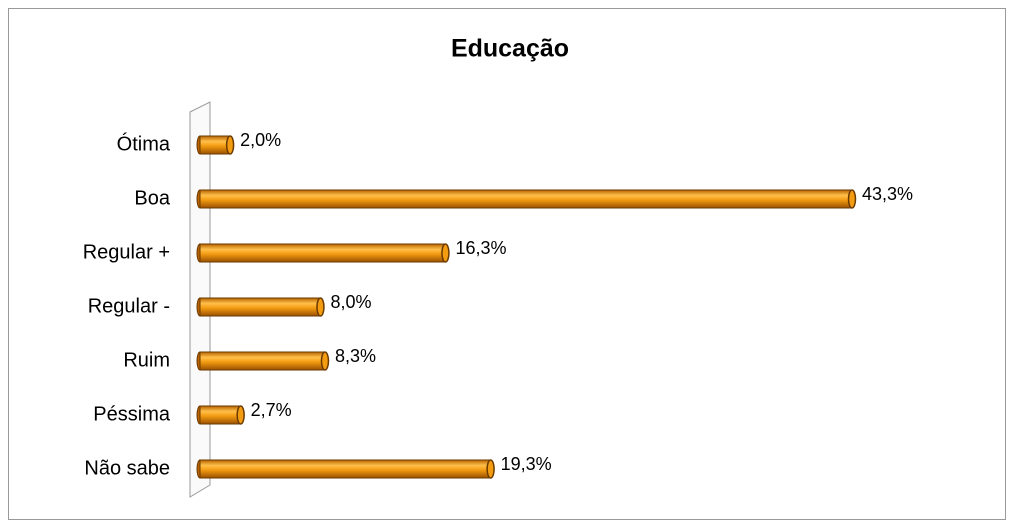  Describe the element at coordinates (126, 252) in the screenshot. I see `y-tick-label: Regular +` at that location.